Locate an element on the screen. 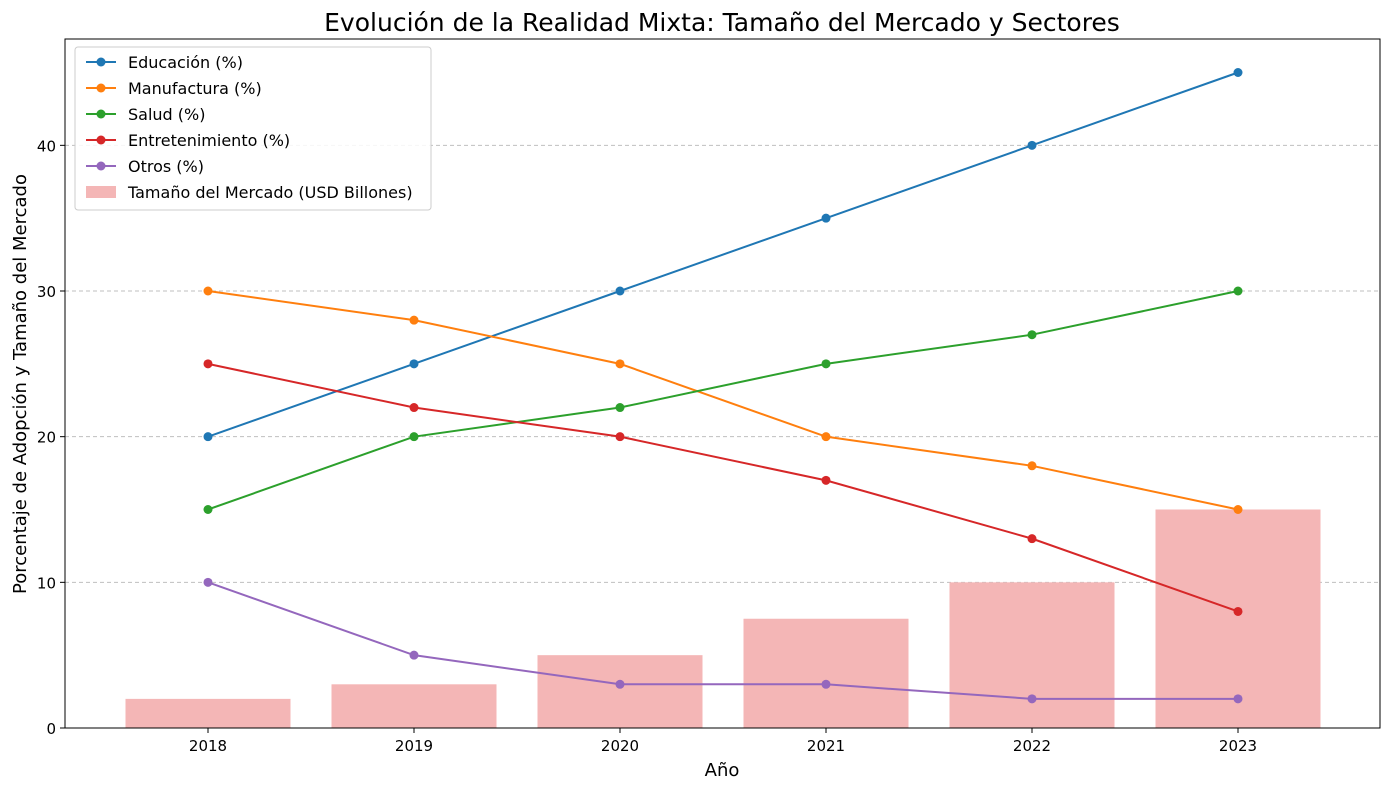 Image resolution: width=1389 pixels, height=790 pixels. x-tick-label: 2020 is located at coordinates (620, 746).